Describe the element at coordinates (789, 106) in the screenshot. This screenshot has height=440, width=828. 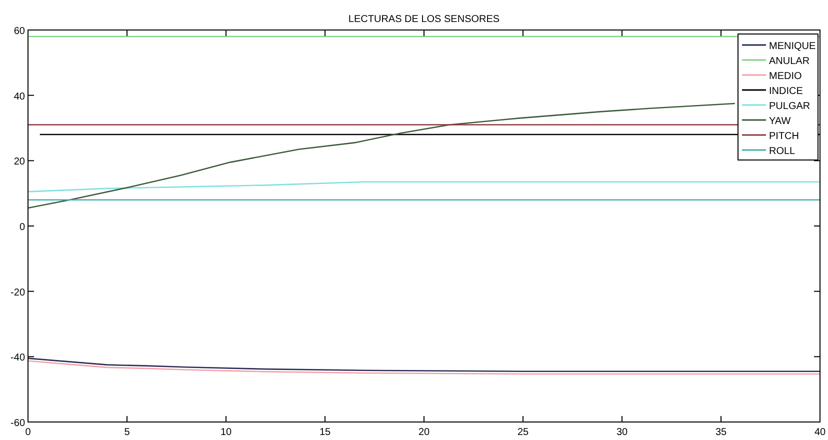
I see `legend-label: PULGAR` at that location.